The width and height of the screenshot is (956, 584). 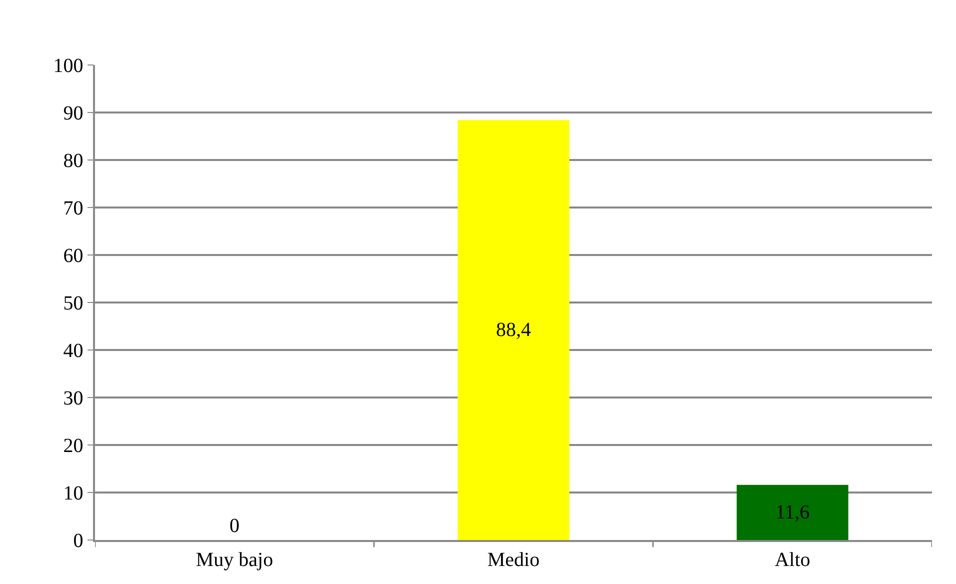 What do you see at coordinates (73, 351) in the screenshot?
I see `y-tick-label: 40` at bounding box center [73, 351].